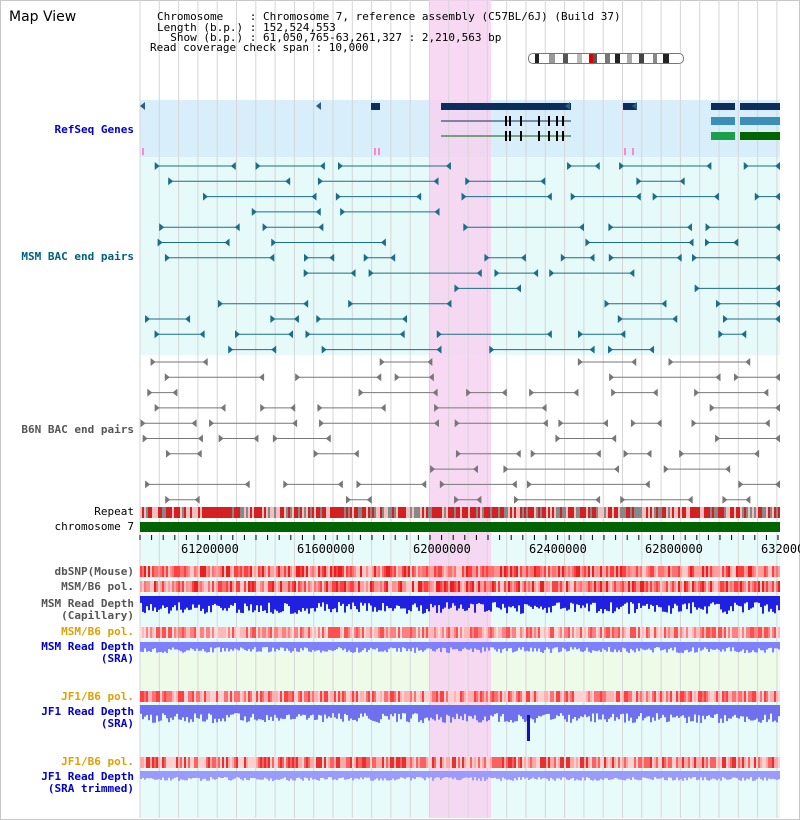  I want to click on track-label-msm-b6-pol-2: MSM/B6 pol., so click(97, 631).